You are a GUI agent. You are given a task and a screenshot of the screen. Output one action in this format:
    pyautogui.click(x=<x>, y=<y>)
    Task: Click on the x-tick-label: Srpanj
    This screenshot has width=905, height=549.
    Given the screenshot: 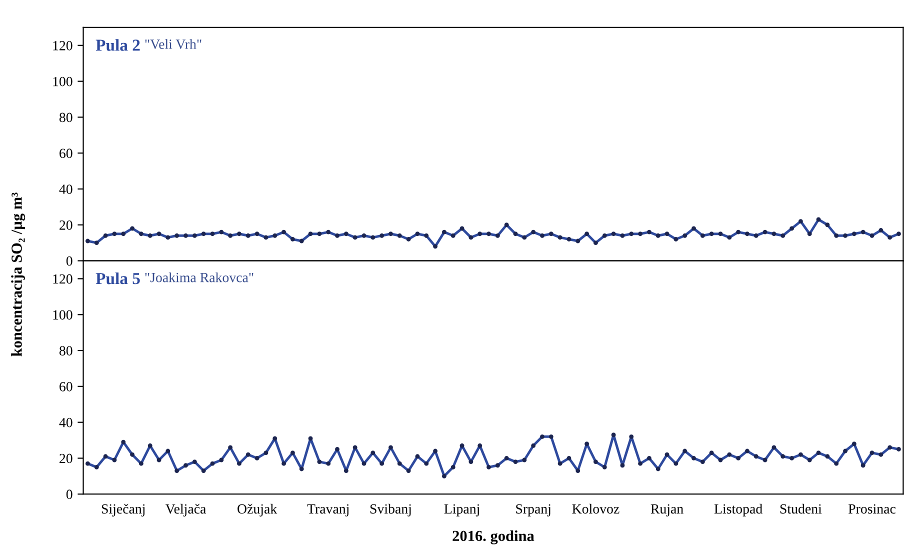 What is the action you would take?
    pyautogui.click(x=533, y=510)
    